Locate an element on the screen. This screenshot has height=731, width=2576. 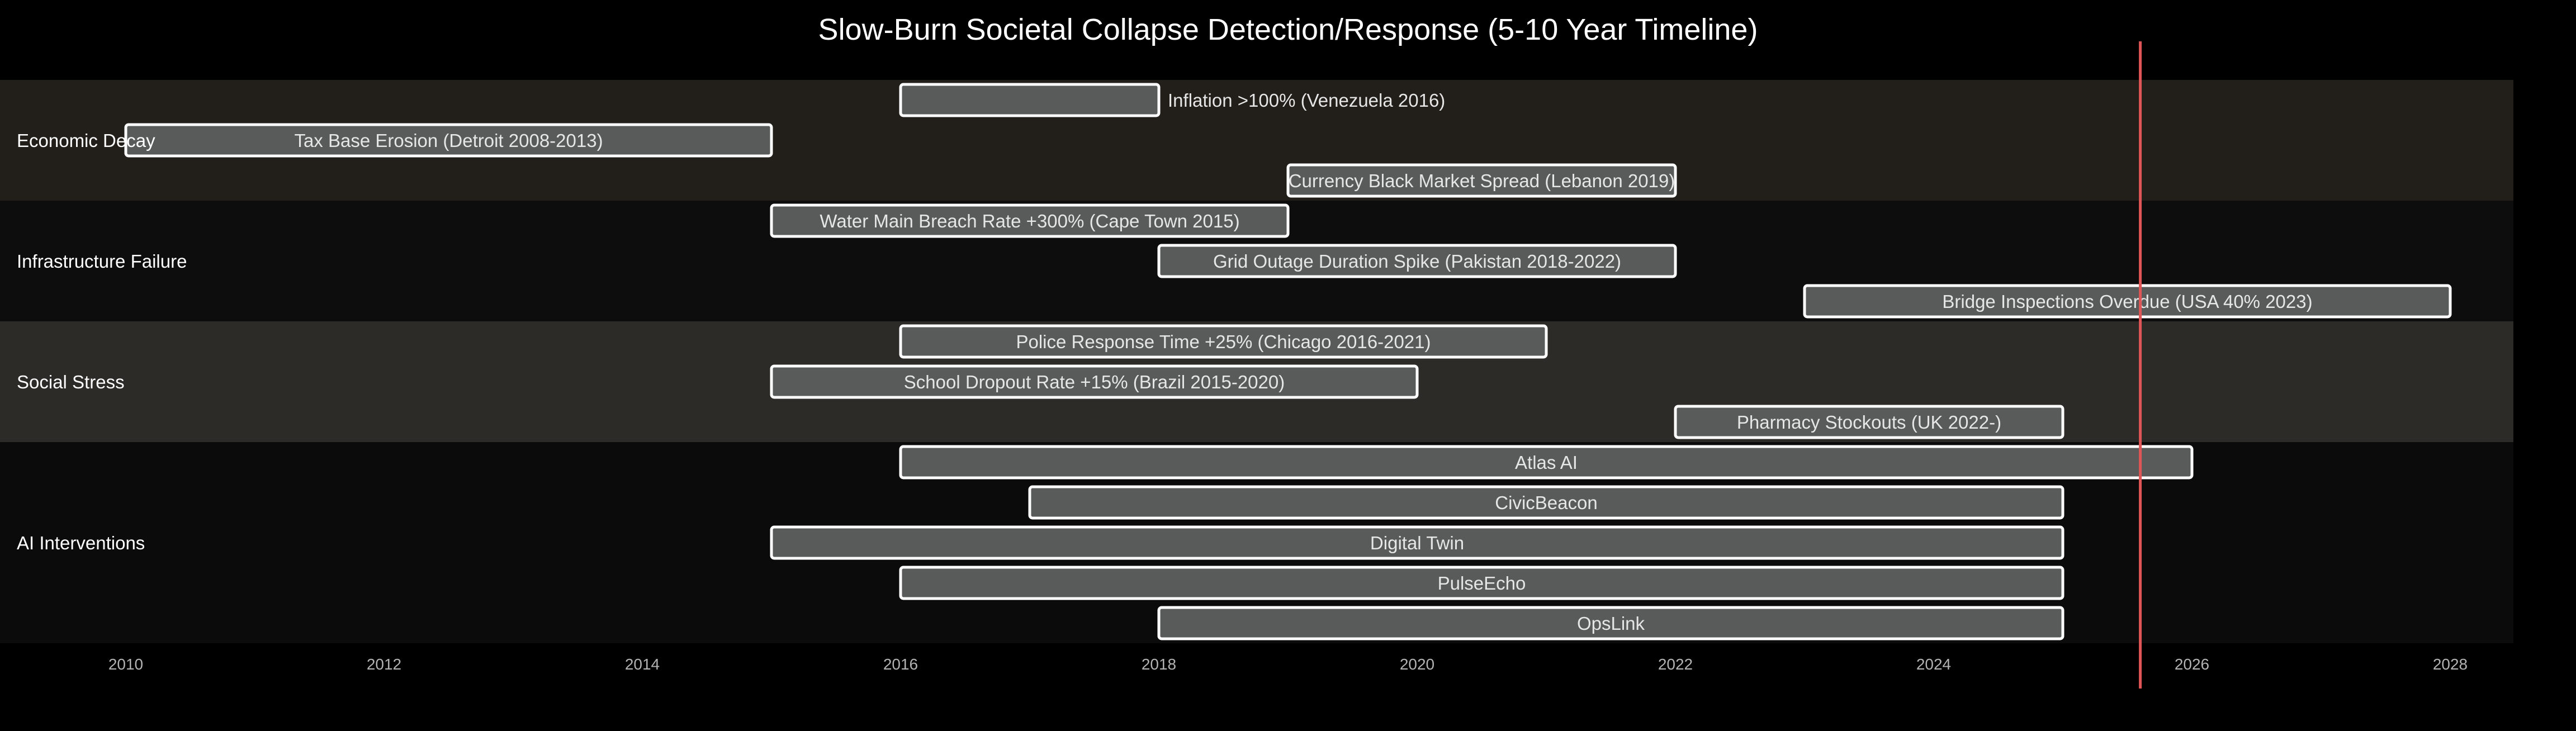
x-tick-label: 2016 is located at coordinates (900, 665).